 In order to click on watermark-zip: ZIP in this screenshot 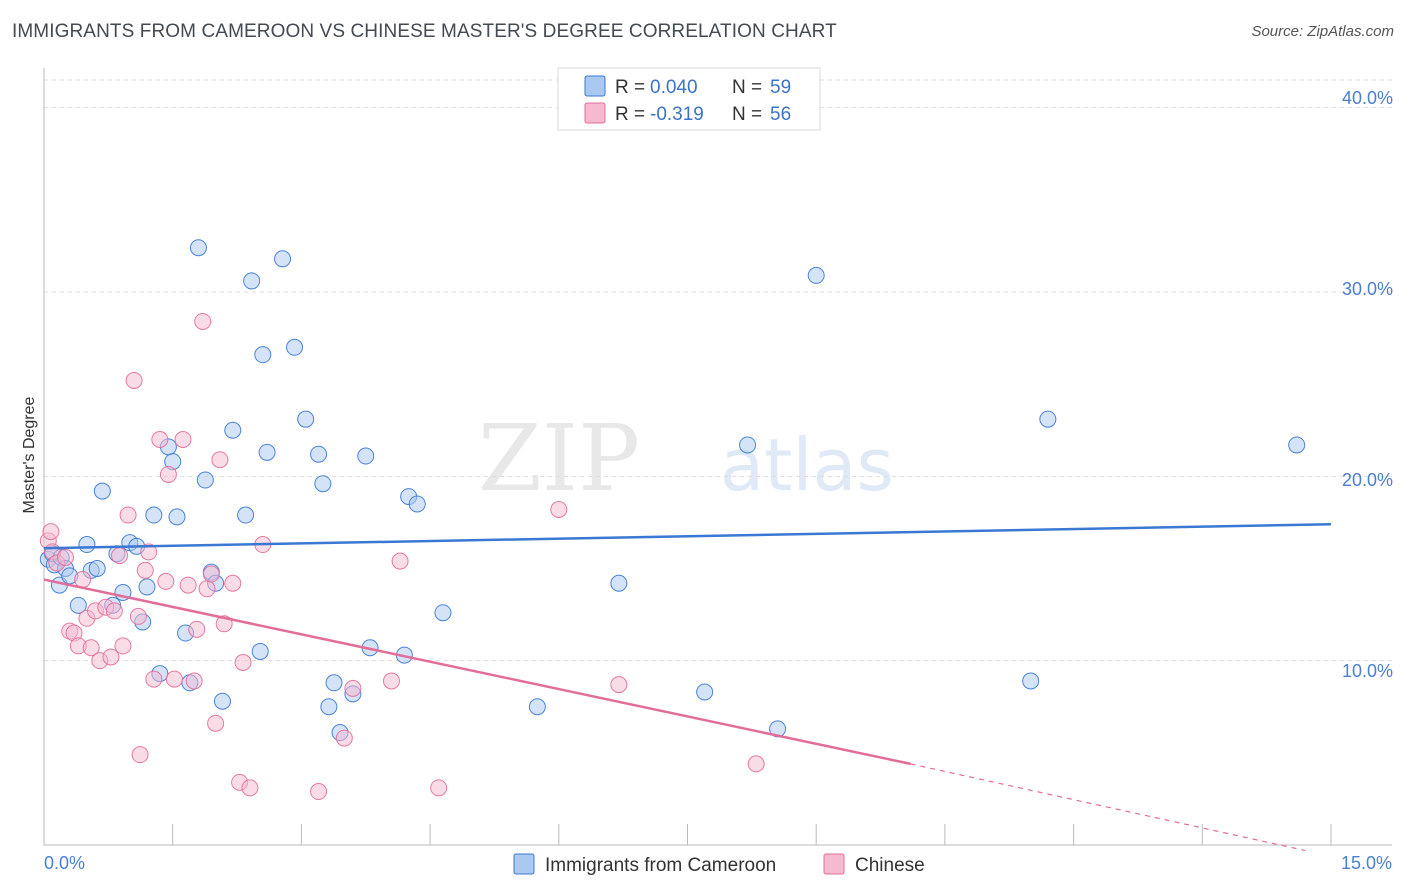, I will do `click(559, 458)`.